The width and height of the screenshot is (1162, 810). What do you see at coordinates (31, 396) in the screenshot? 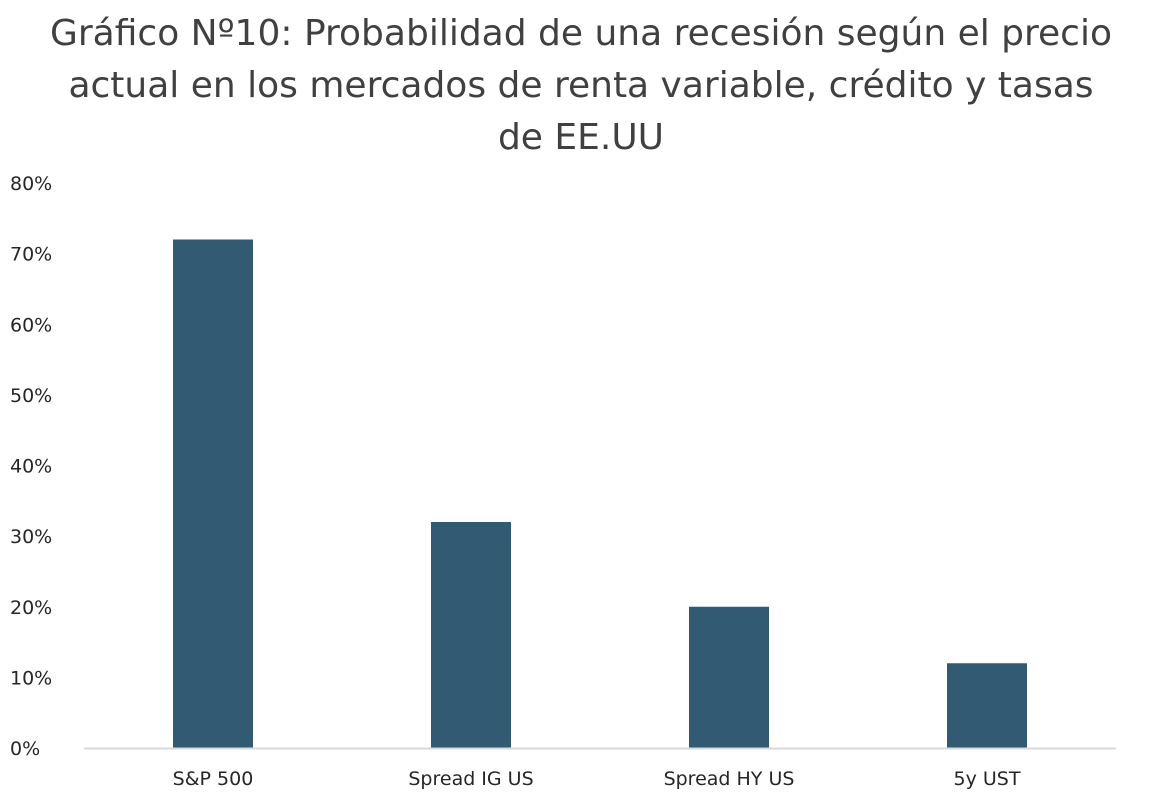
I see `y-tick-label: 50%` at bounding box center [31, 396].